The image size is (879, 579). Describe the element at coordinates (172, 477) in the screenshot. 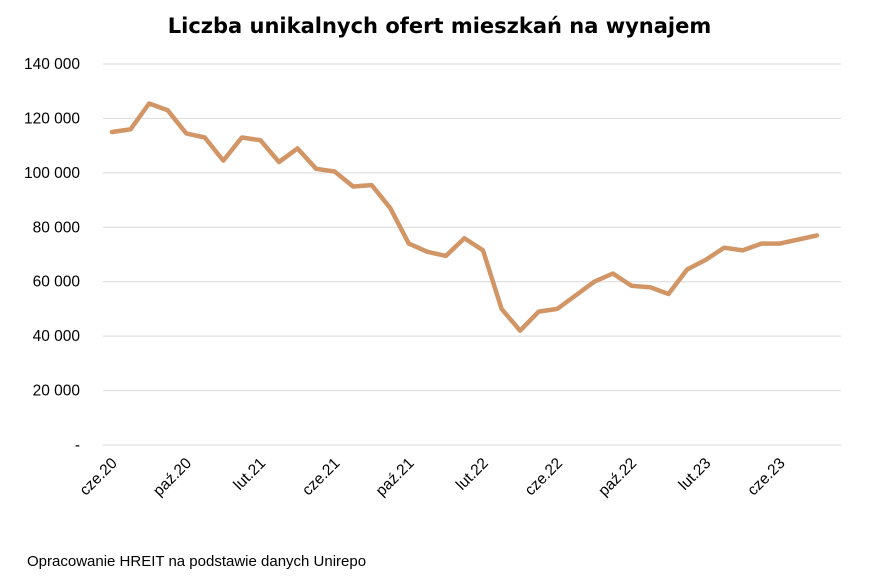

I see `x-tick-label: paź.20` at that location.